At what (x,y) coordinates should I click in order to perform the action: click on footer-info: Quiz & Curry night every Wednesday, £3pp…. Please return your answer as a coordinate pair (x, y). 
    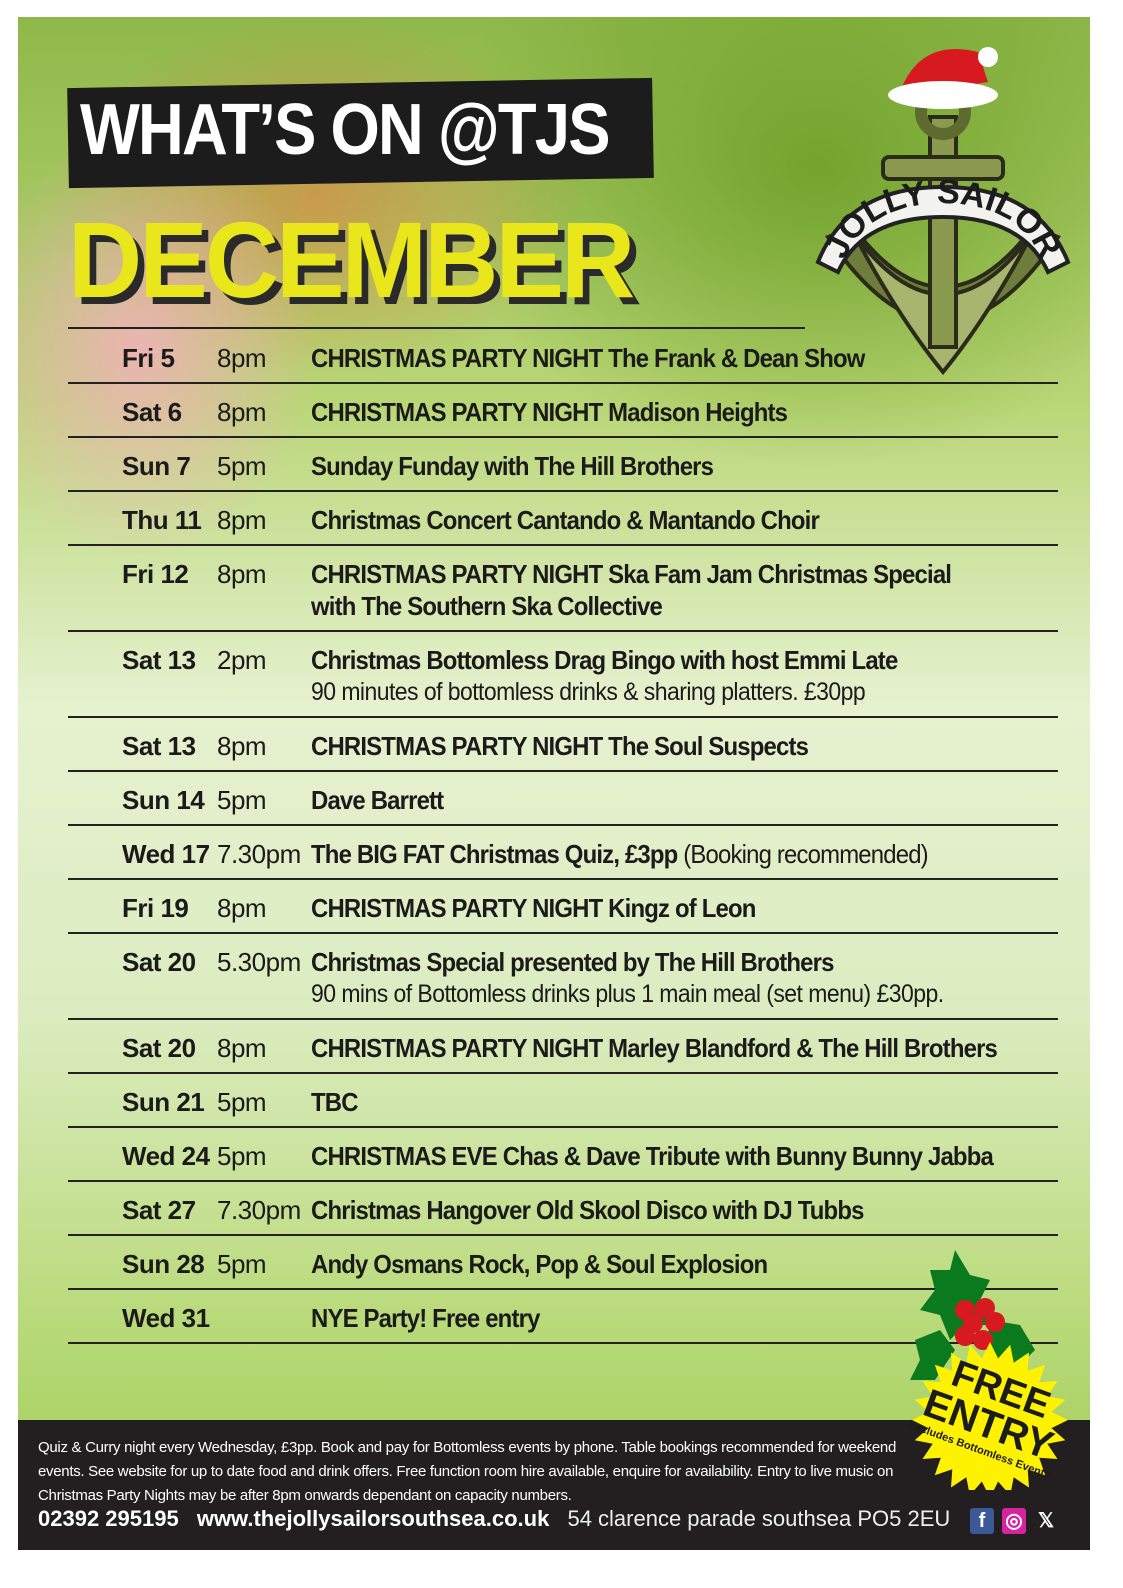
    Looking at the image, I should click on (467, 1471).